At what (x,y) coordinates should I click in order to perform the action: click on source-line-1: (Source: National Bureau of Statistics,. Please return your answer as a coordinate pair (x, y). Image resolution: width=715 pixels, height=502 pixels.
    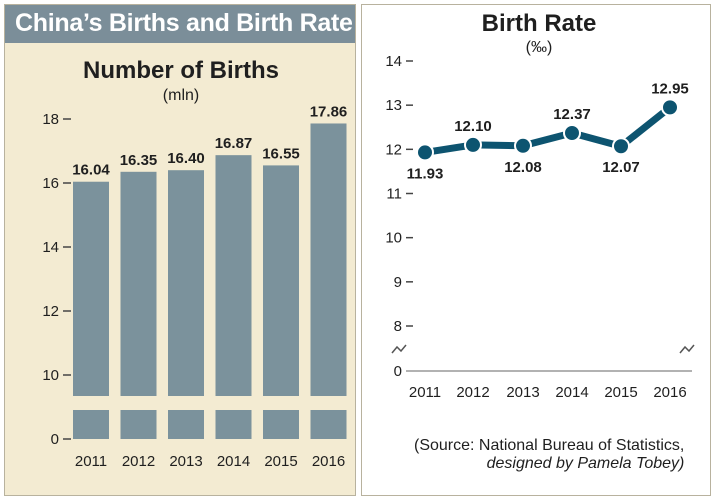
    Looking at the image, I should click on (549, 445).